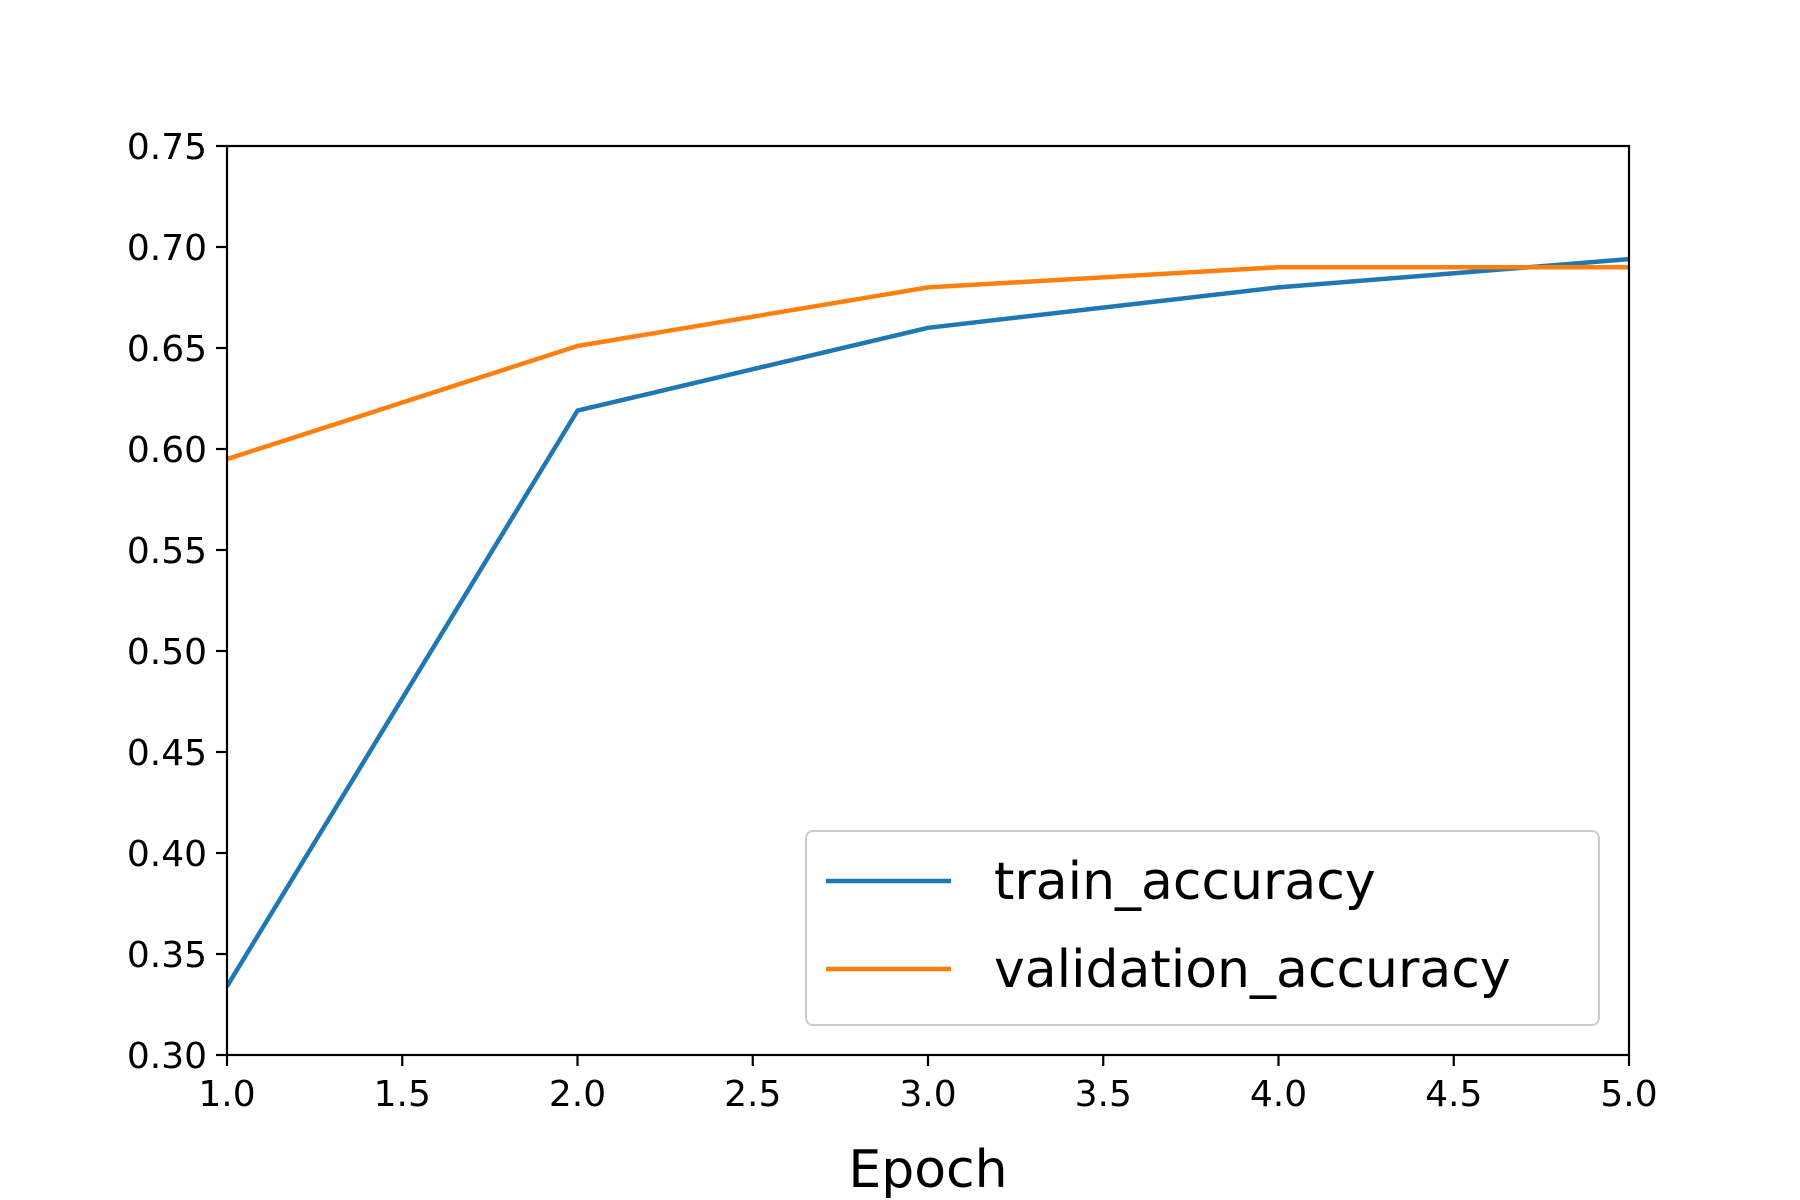  Describe the element at coordinates (167, 652) in the screenshot. I see `y-tick-label: 0.50` at that location.